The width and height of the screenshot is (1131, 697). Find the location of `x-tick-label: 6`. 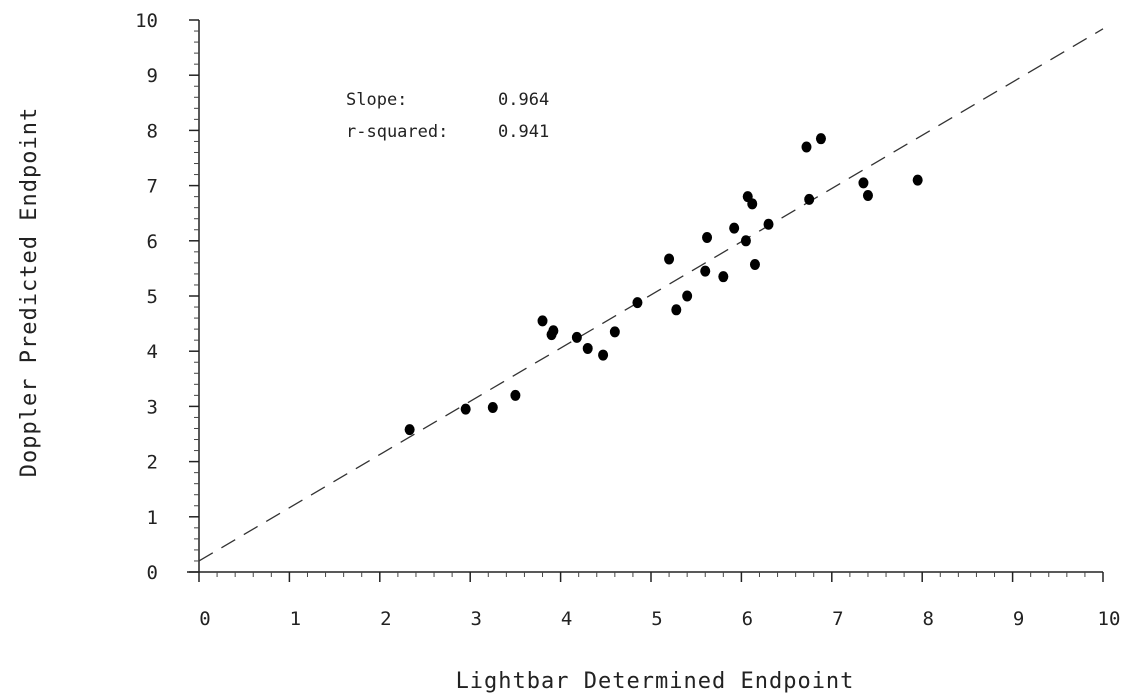

x-tick-label: 6 is located at coordinates (747, 619).